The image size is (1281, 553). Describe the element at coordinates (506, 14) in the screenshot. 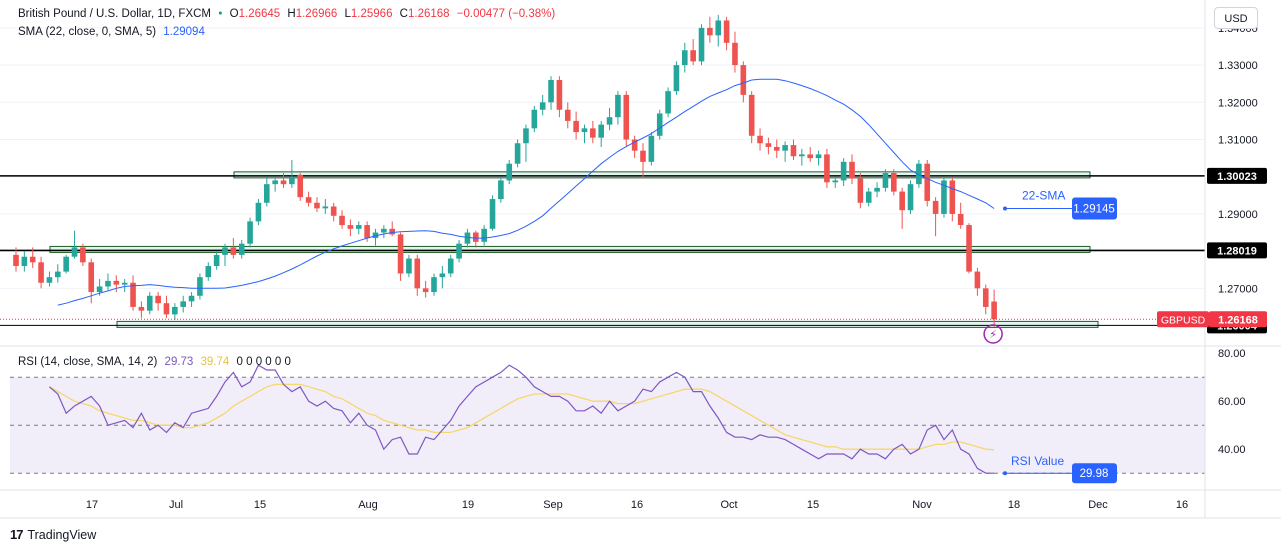

I see `change-value: −0.00477 (−0.38%)` at that location.